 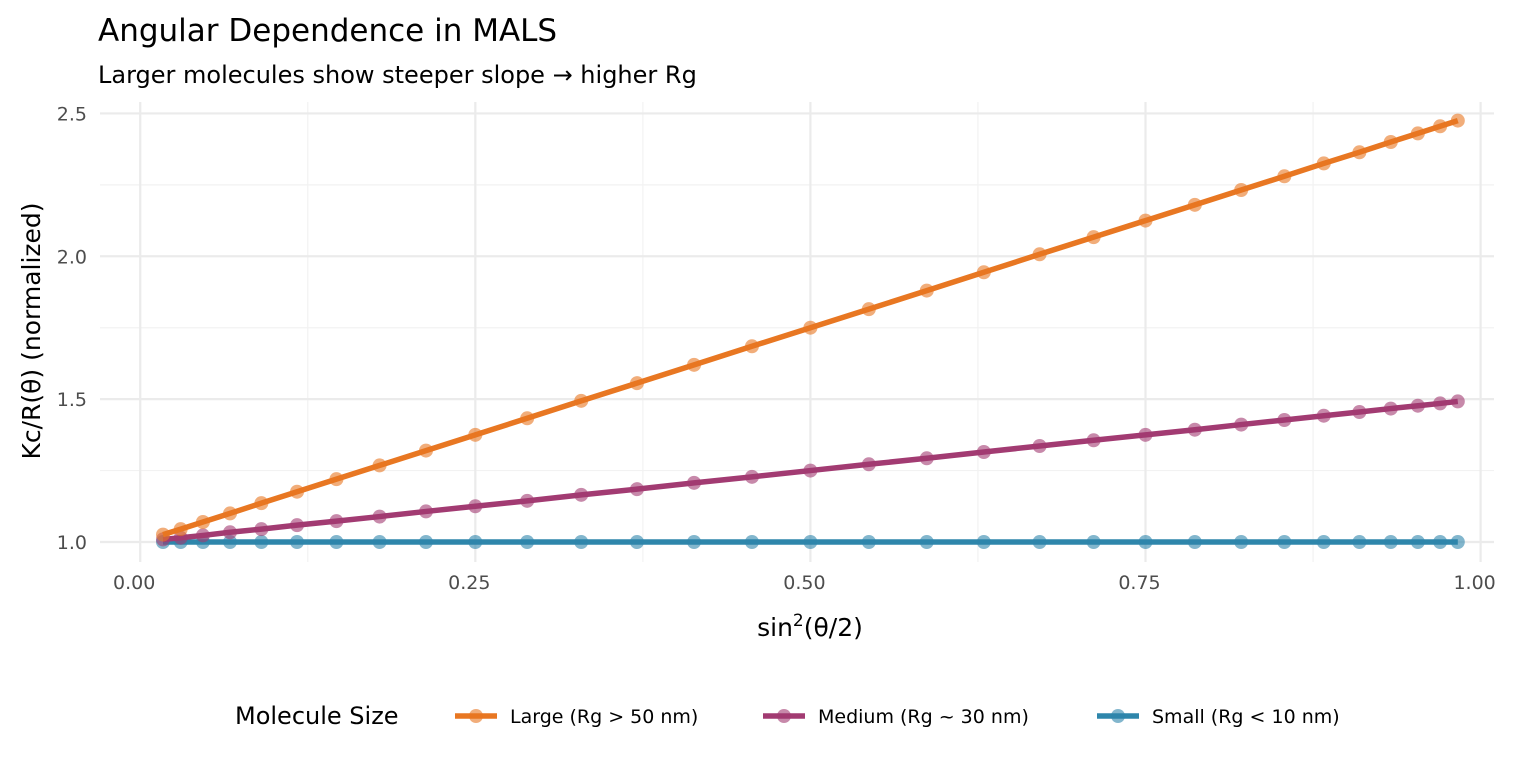 I want to click on y-axis-title: Kc/R(θ) (normalized), so click(x=31, y=330).